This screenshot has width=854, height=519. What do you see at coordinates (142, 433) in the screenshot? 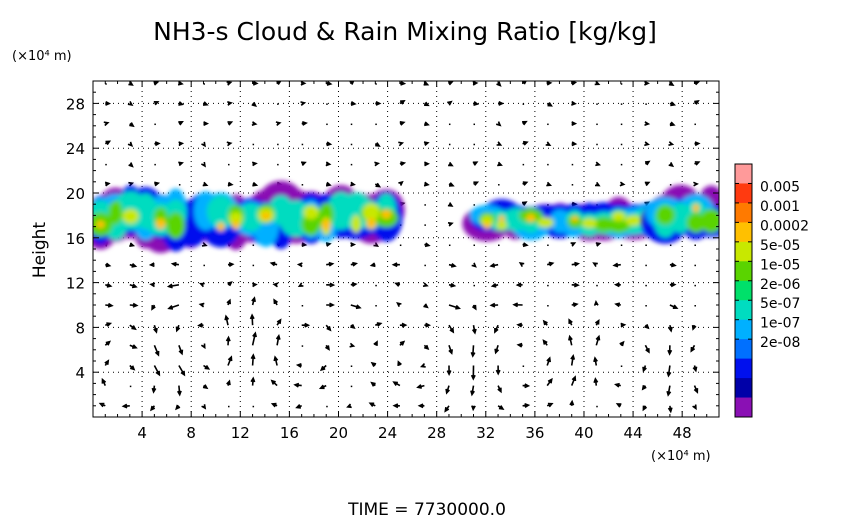
I see `x-tick-label: 4` at bounding box center [142, 433].